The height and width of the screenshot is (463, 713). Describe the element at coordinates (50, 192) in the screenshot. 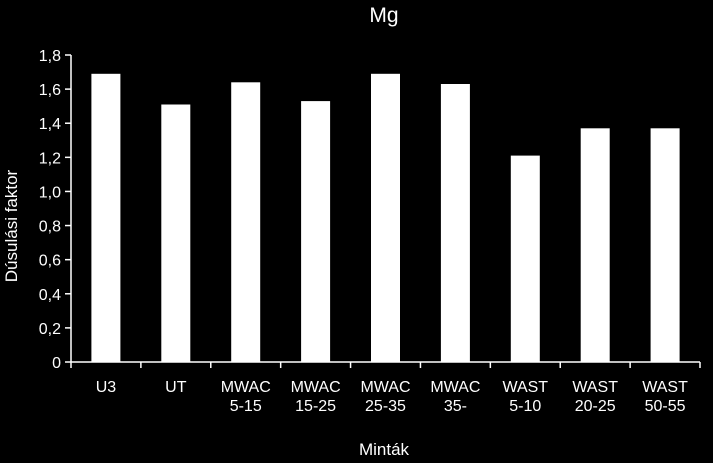

I see `y-tick-label: 1,0` at that location.